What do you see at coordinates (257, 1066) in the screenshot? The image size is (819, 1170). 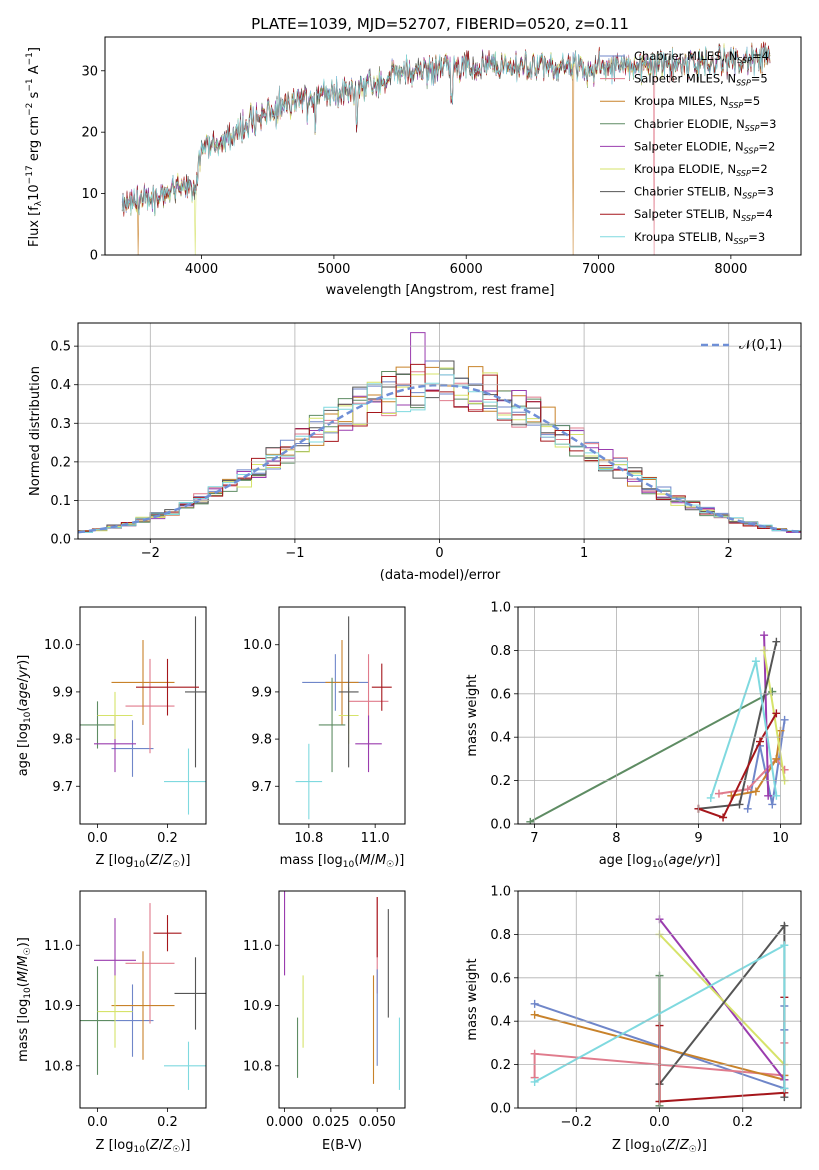 I see `y-tick-label: 10.8` at bounding box center [257, 1066].